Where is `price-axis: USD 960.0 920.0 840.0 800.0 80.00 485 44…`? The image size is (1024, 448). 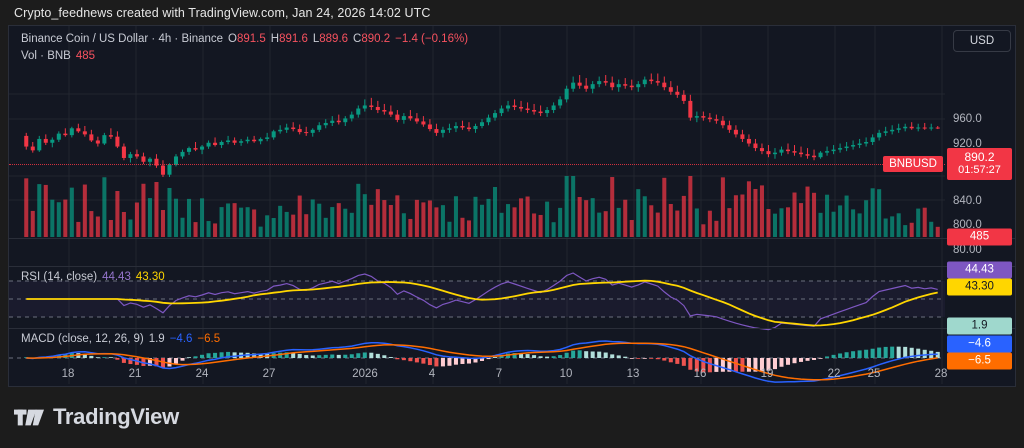 price-axis: USD 960.0 920.0 840.0 800.0 80.00 485 44… is located at coordinates (980, 206).